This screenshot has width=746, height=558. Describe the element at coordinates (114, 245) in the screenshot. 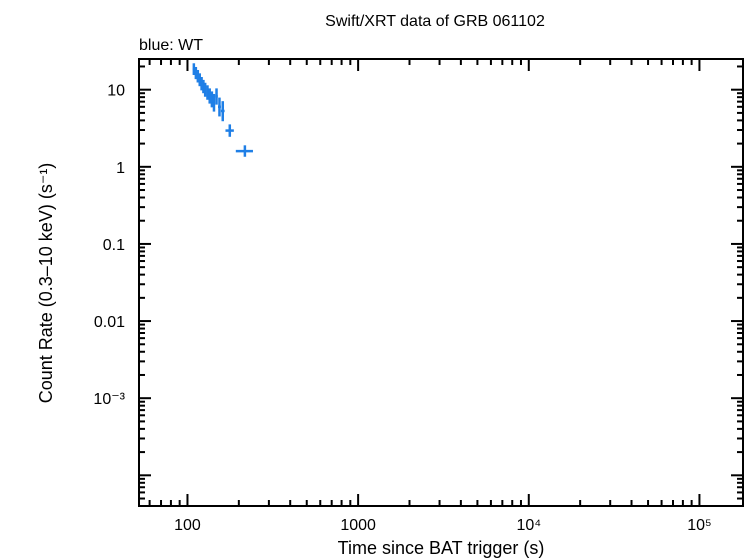

I see `y-tick-label: 0.1` at that location.